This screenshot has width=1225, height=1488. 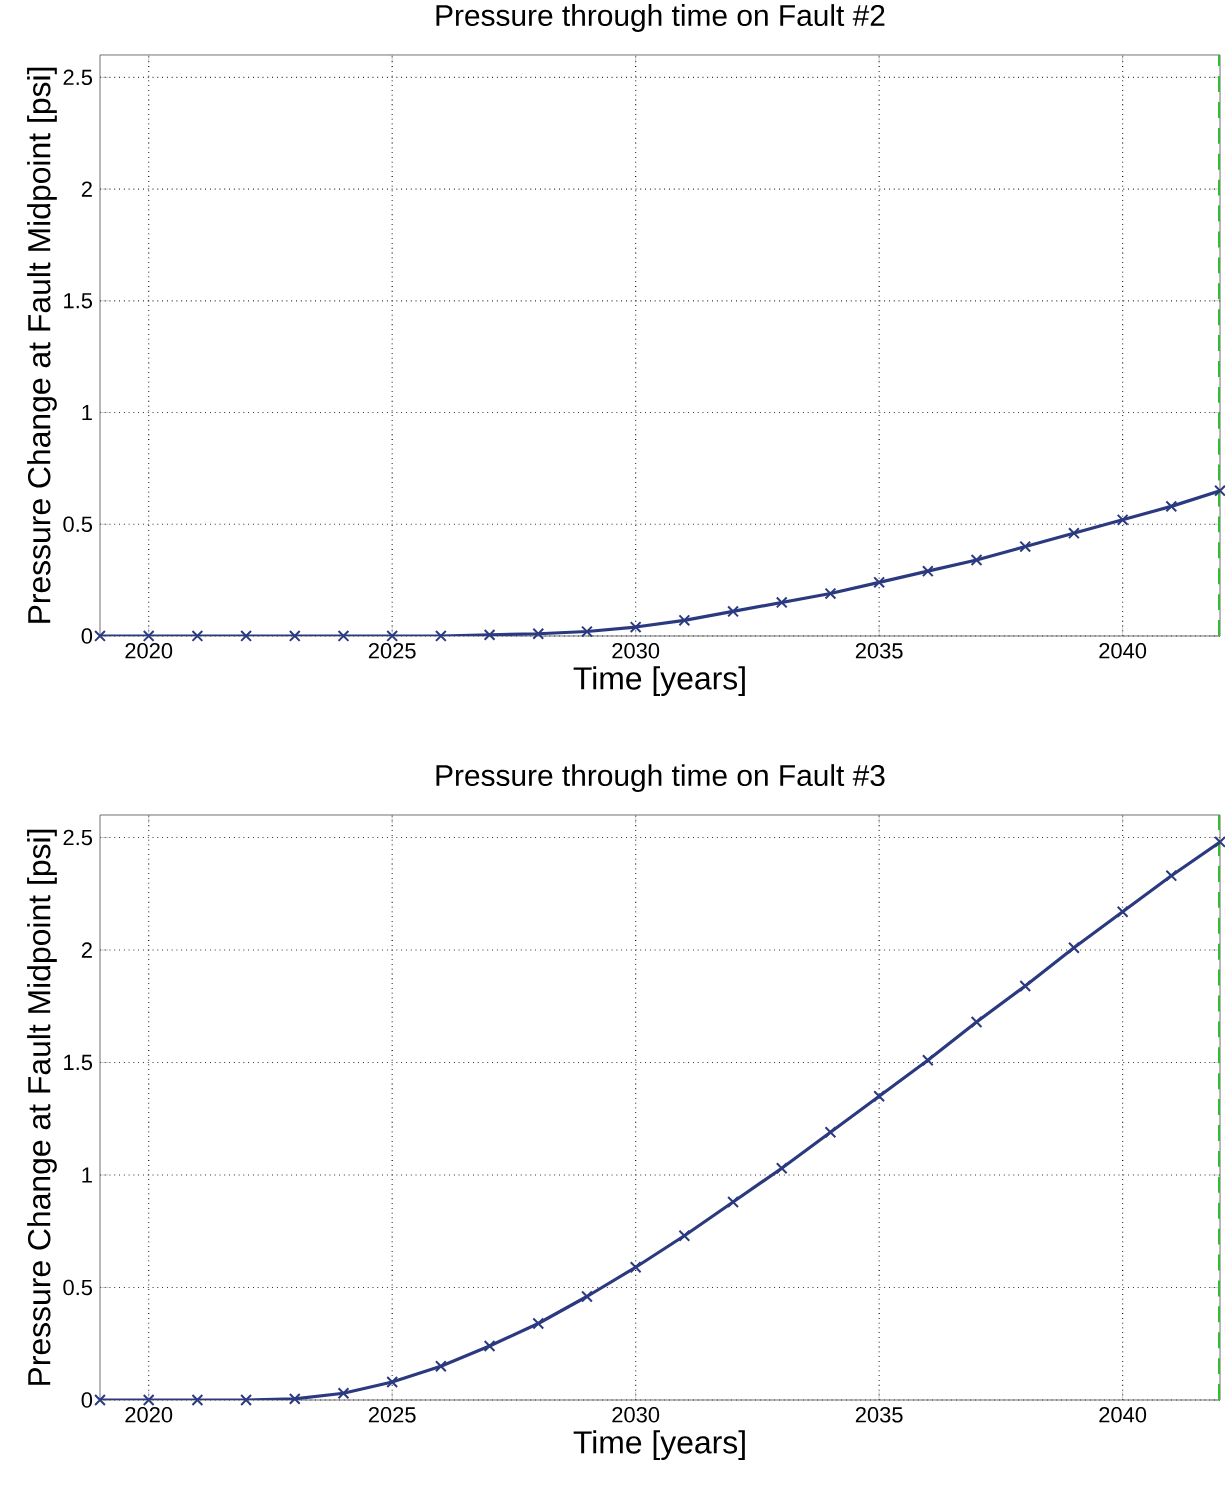 I want to click on chart-title: Pressure through time on Fault #3, so click(x=660, y=778).